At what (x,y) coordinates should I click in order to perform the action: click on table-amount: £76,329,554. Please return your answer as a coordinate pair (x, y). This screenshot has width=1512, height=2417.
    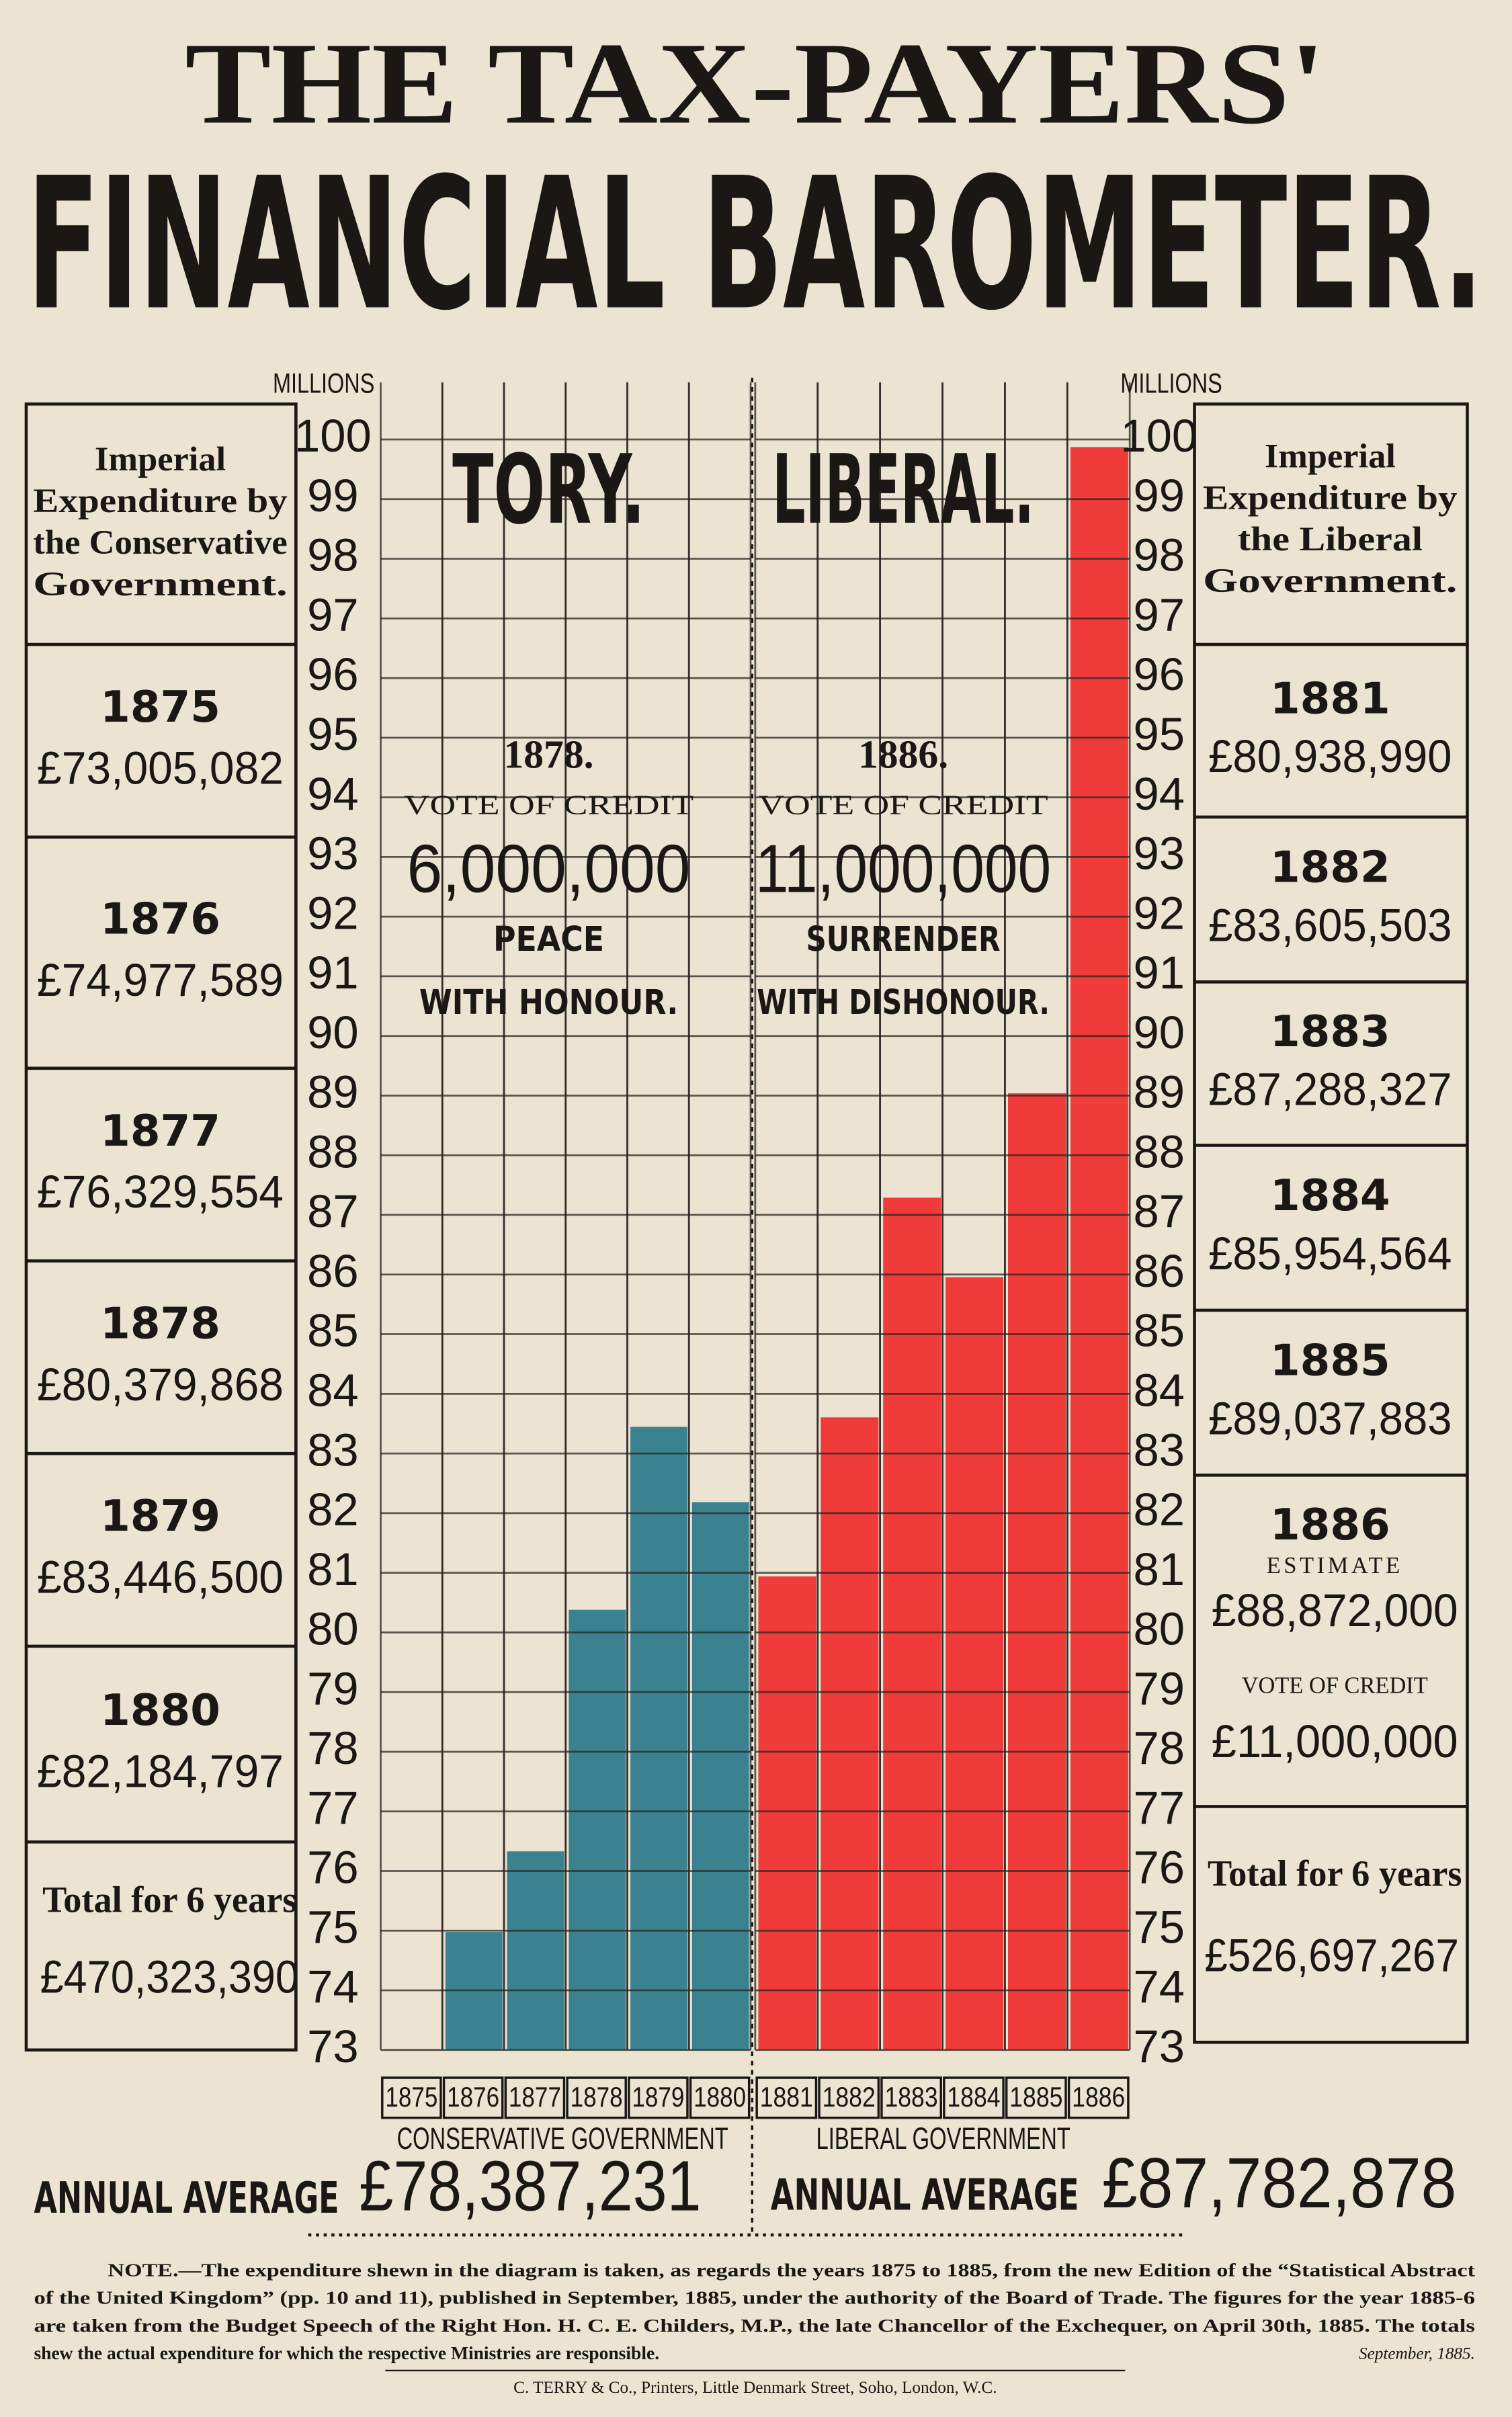
    Looking at the image, I should click on (161, 1192).